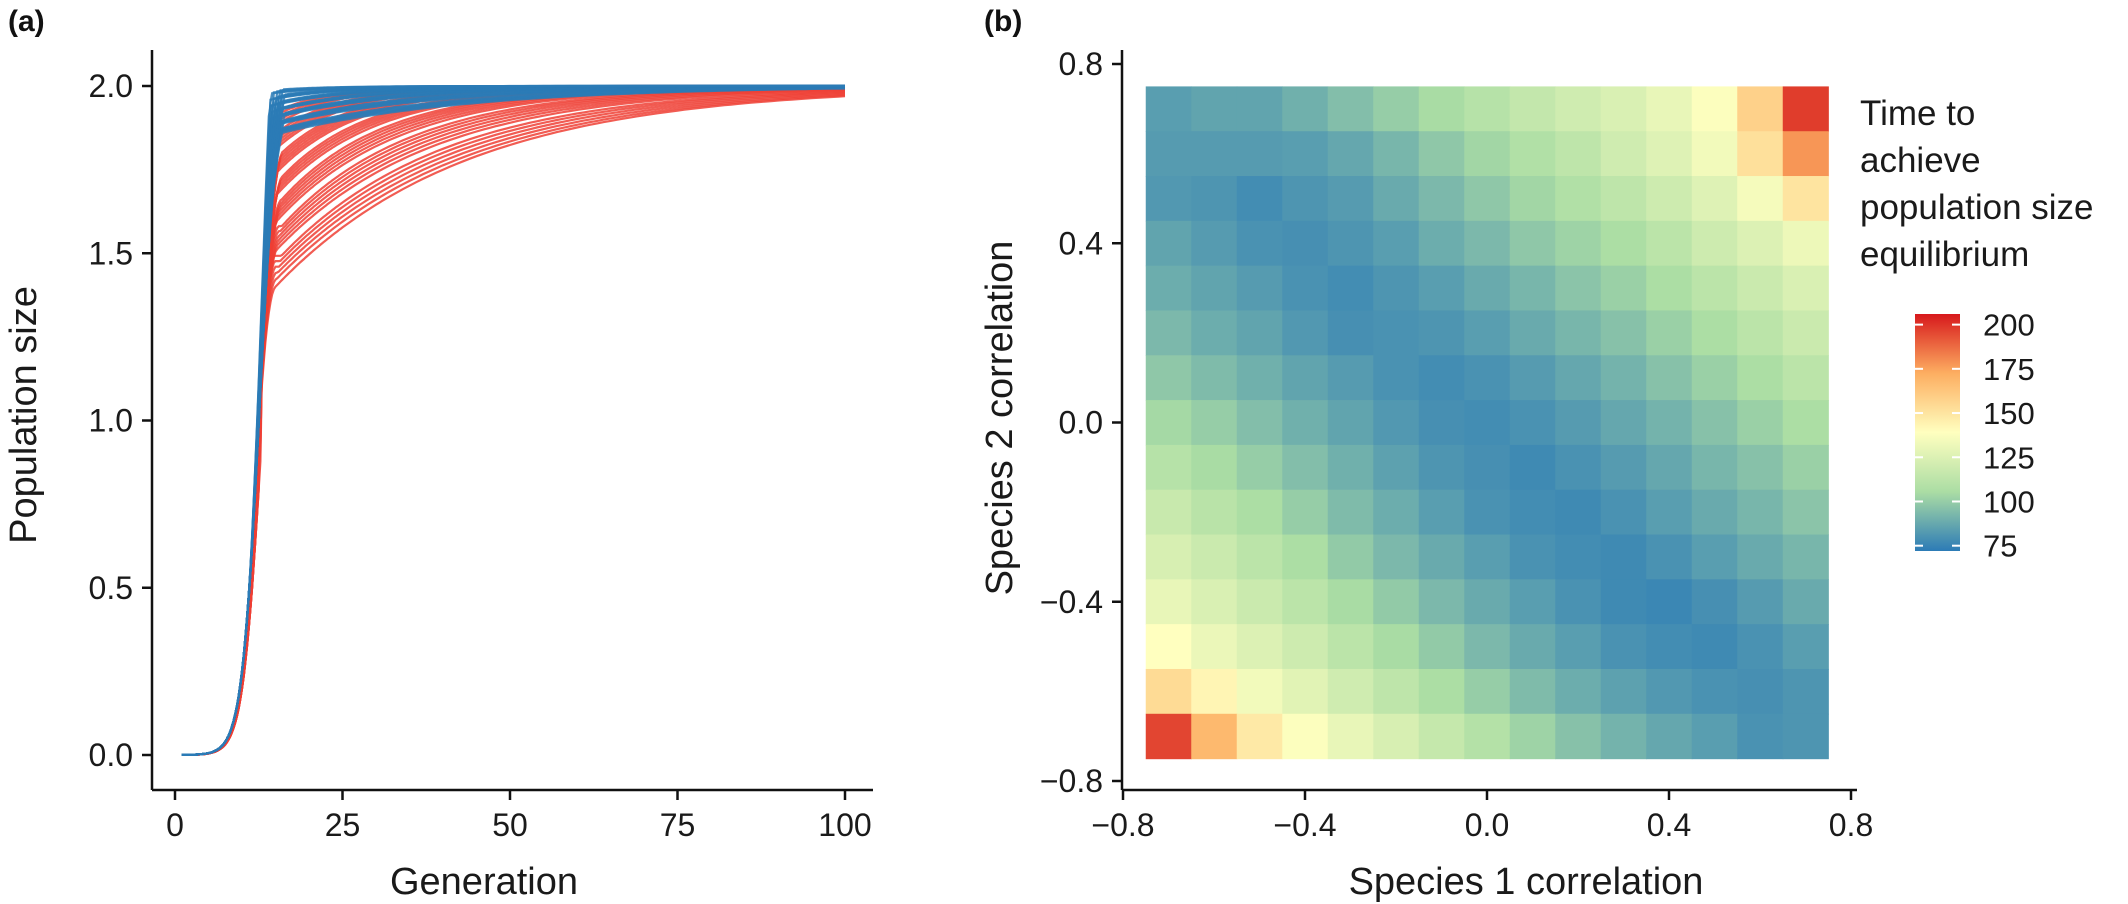 The image size is (2128, 904). Describe the element at coordinates (2009, 501) in the screenshot. I see `colorbar-tick-label: 100` at that location.